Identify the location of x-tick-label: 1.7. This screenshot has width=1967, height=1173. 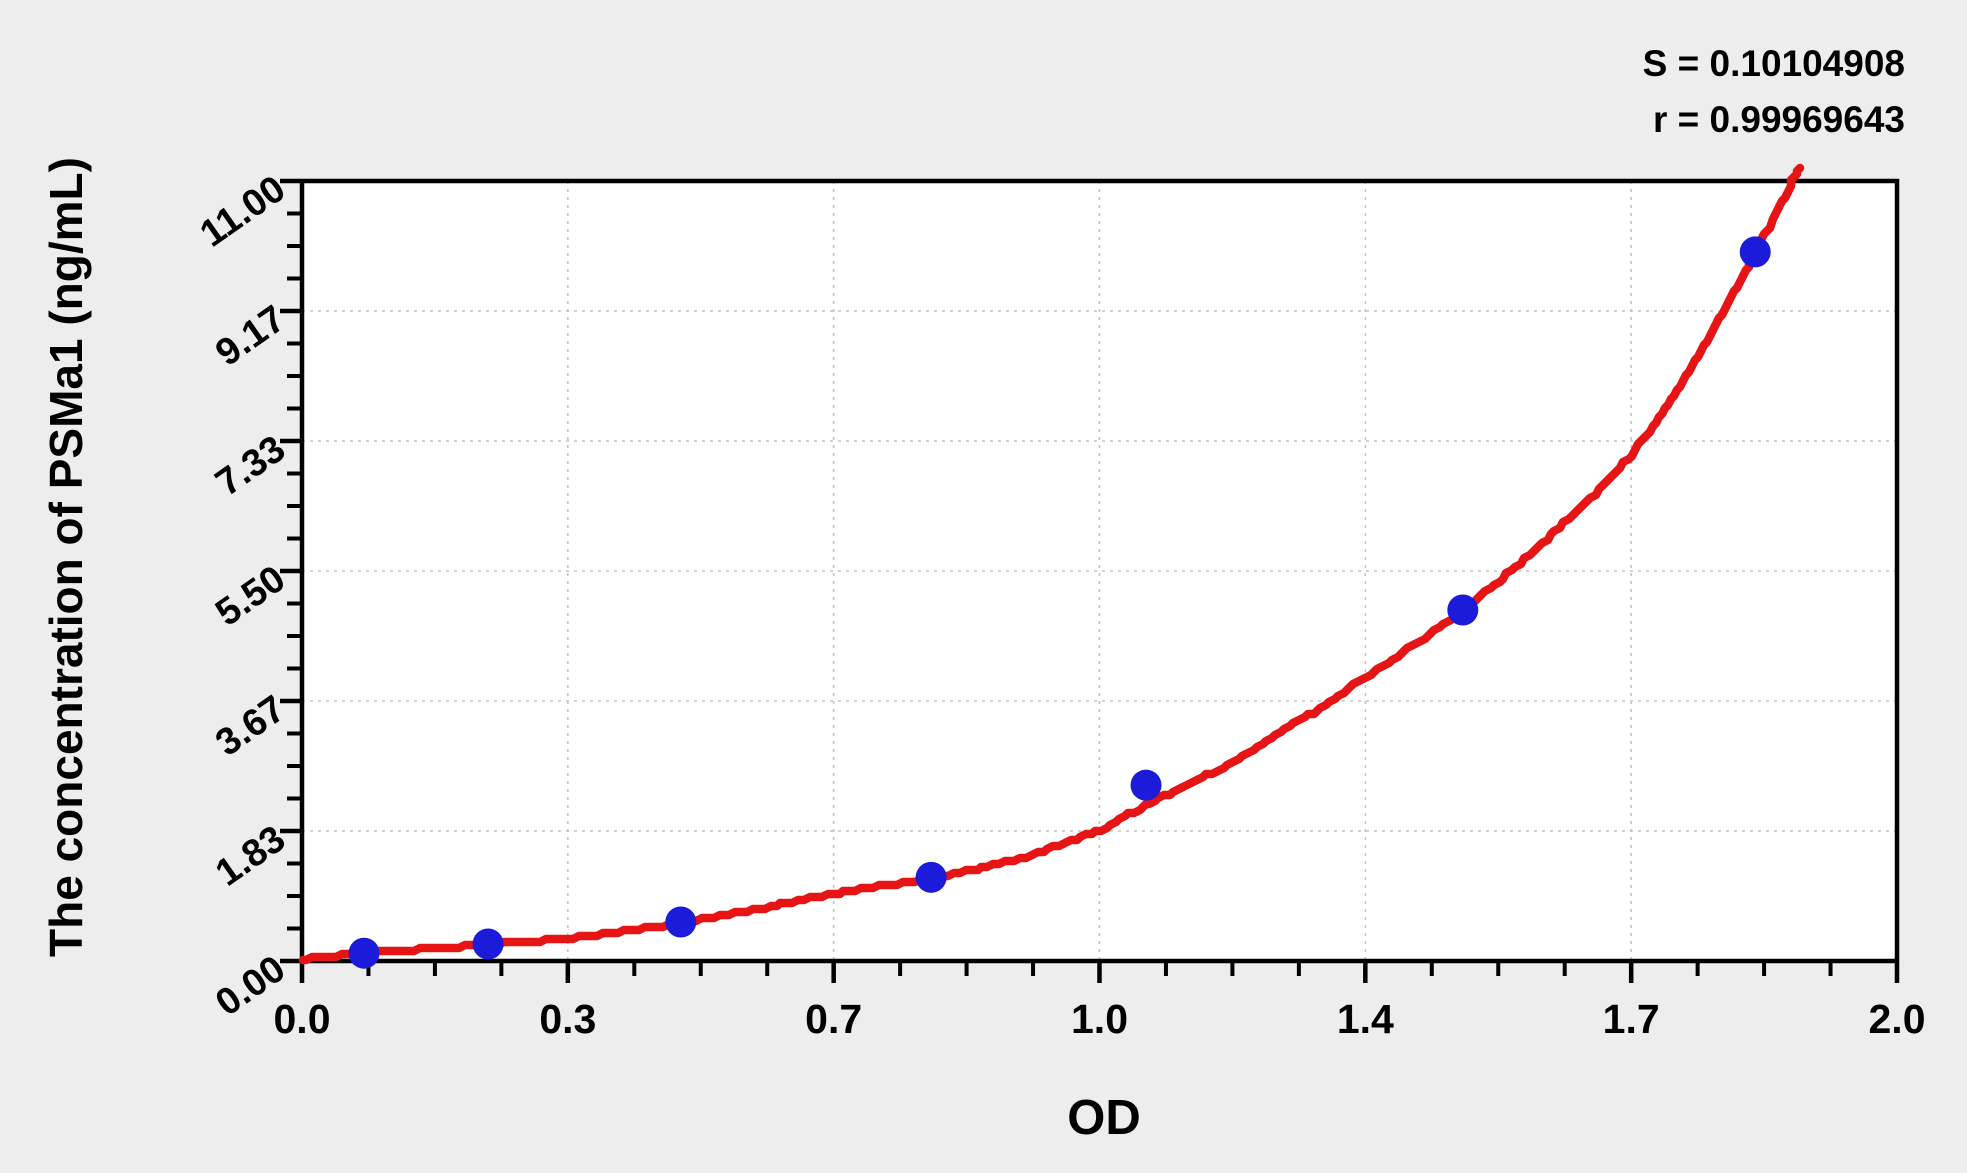
(1631, 1019).